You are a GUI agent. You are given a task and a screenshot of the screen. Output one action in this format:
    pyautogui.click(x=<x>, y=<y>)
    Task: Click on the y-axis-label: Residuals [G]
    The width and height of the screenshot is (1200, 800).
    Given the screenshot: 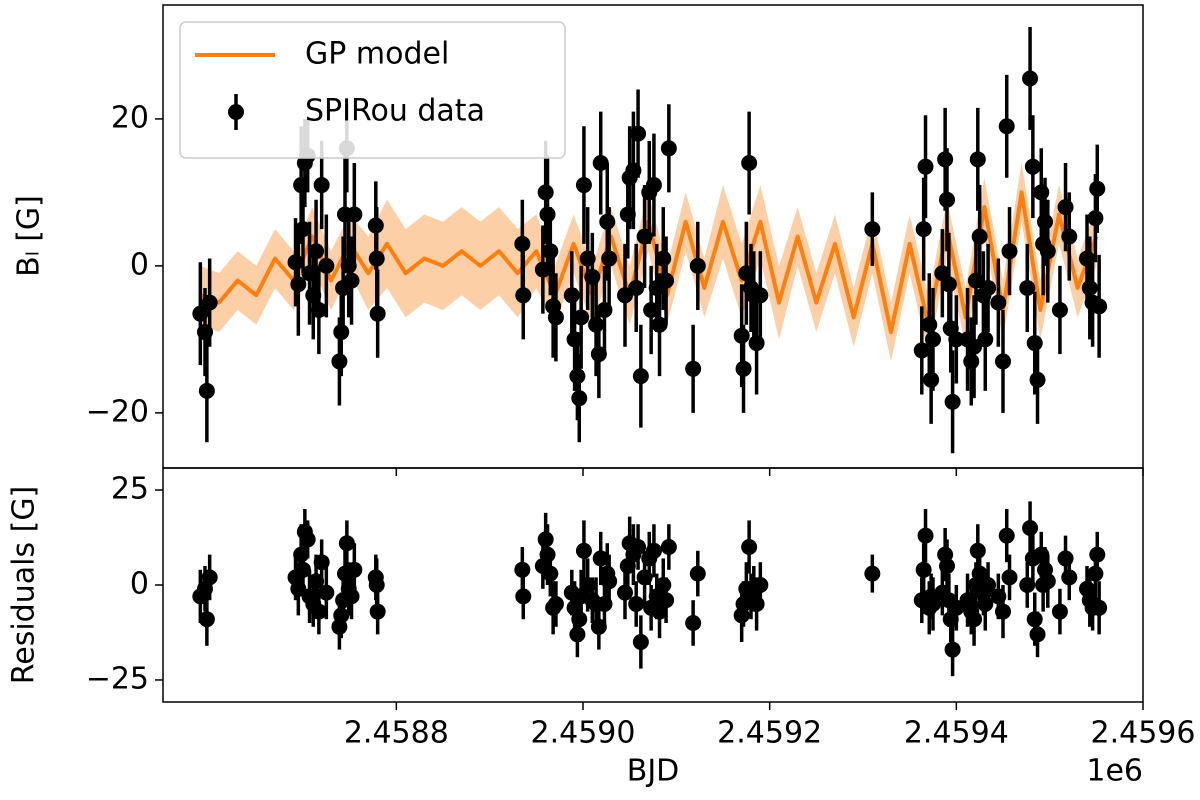 What is the action you would take?
    pyautogui.click(x=24, y=585)
    